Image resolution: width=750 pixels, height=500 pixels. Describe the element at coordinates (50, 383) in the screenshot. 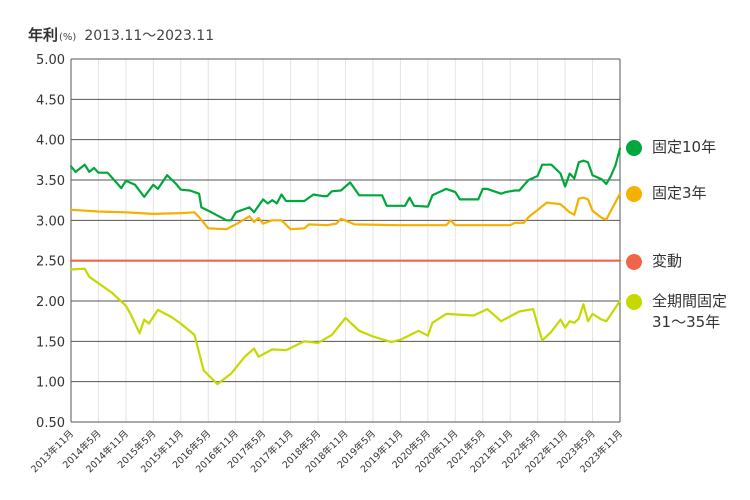

I see `y-tick-label: 1.00` at that location.